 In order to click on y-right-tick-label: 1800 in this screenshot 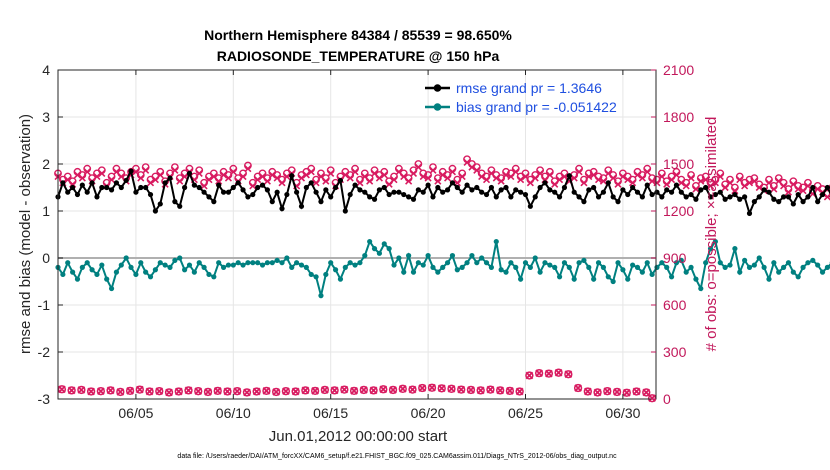, I will do `click(678, 117)`.